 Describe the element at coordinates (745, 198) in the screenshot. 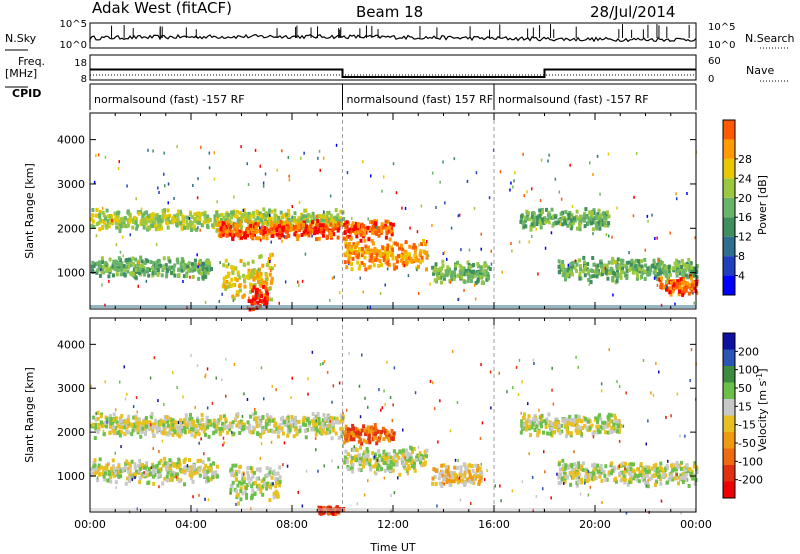

I see `power-colorbar-tick-label: 20` at that location.